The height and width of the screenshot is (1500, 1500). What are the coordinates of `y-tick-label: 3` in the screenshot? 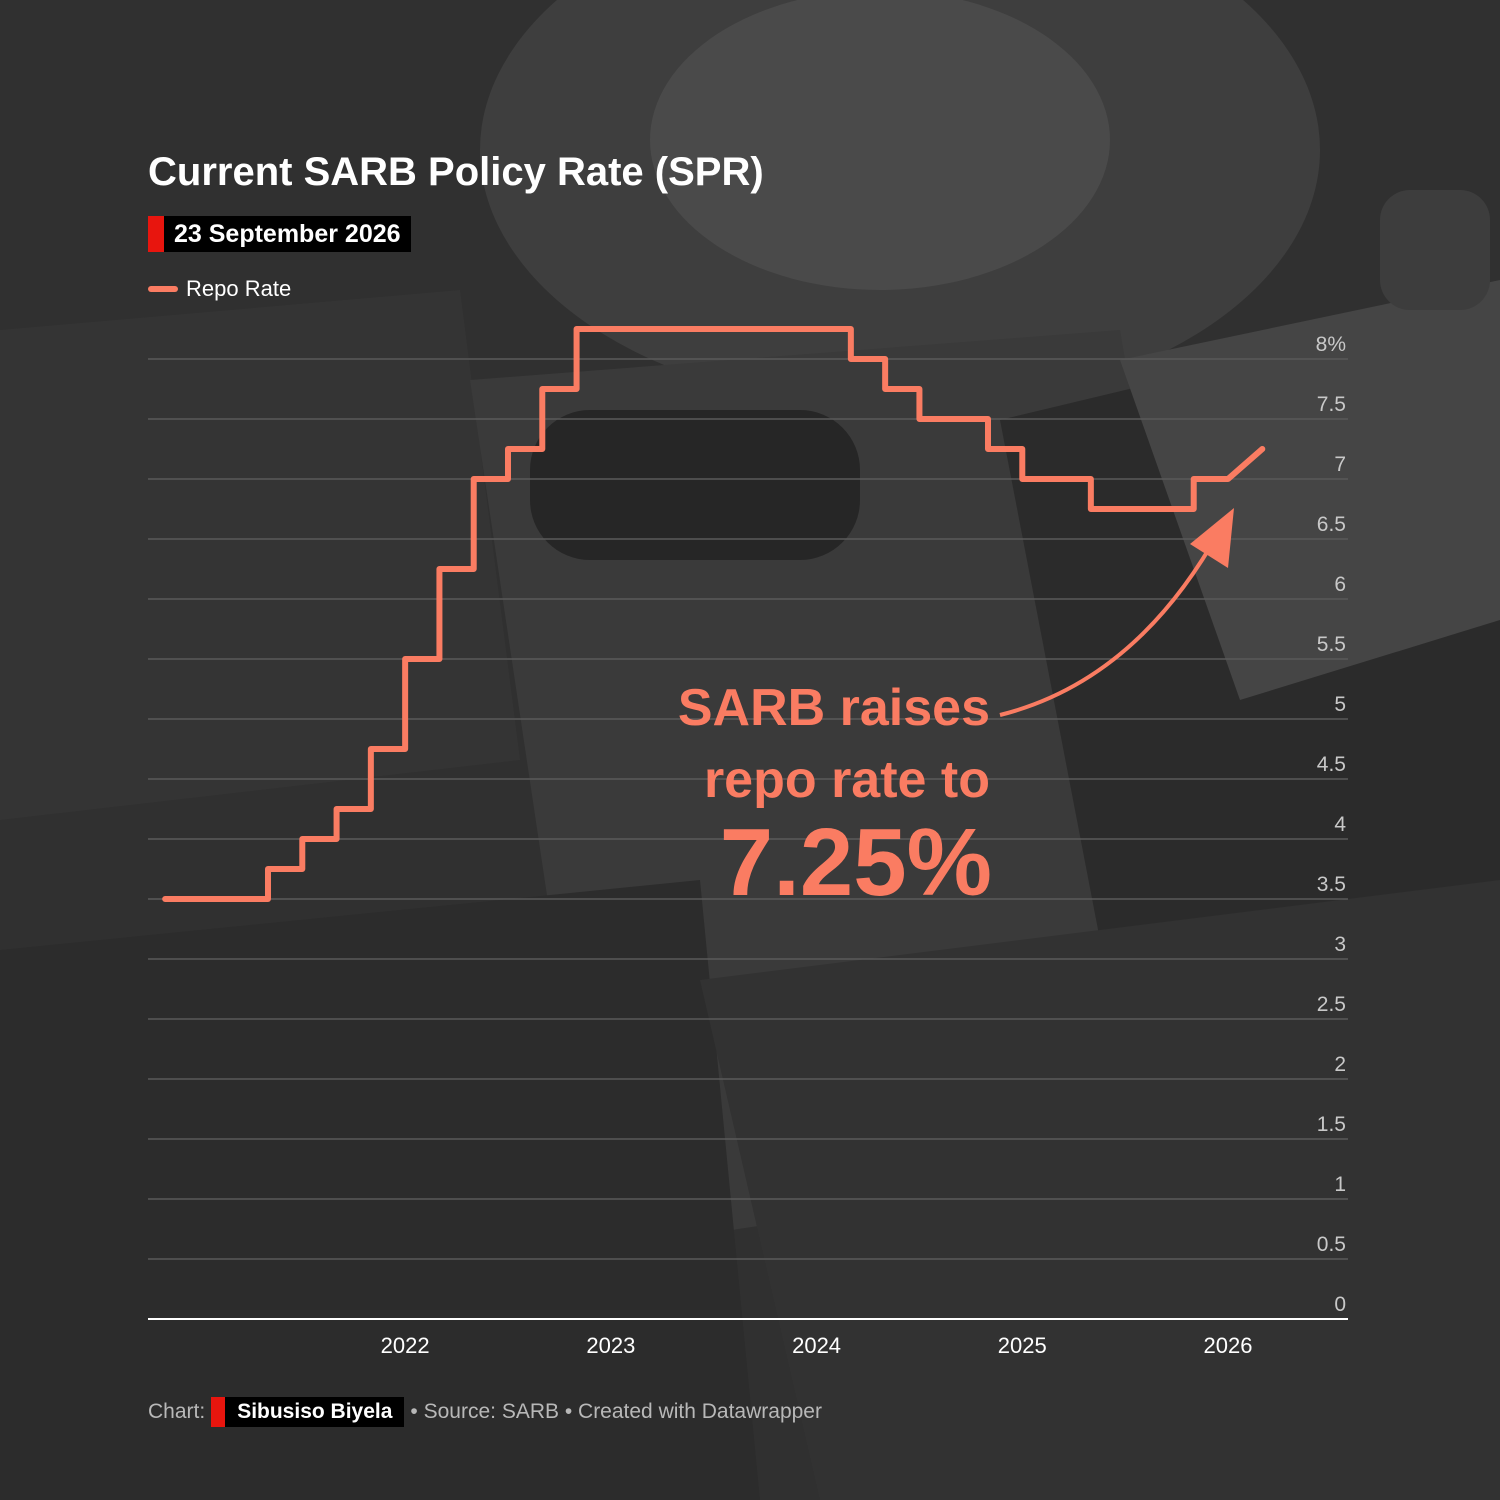 It's located at (1340, 944).